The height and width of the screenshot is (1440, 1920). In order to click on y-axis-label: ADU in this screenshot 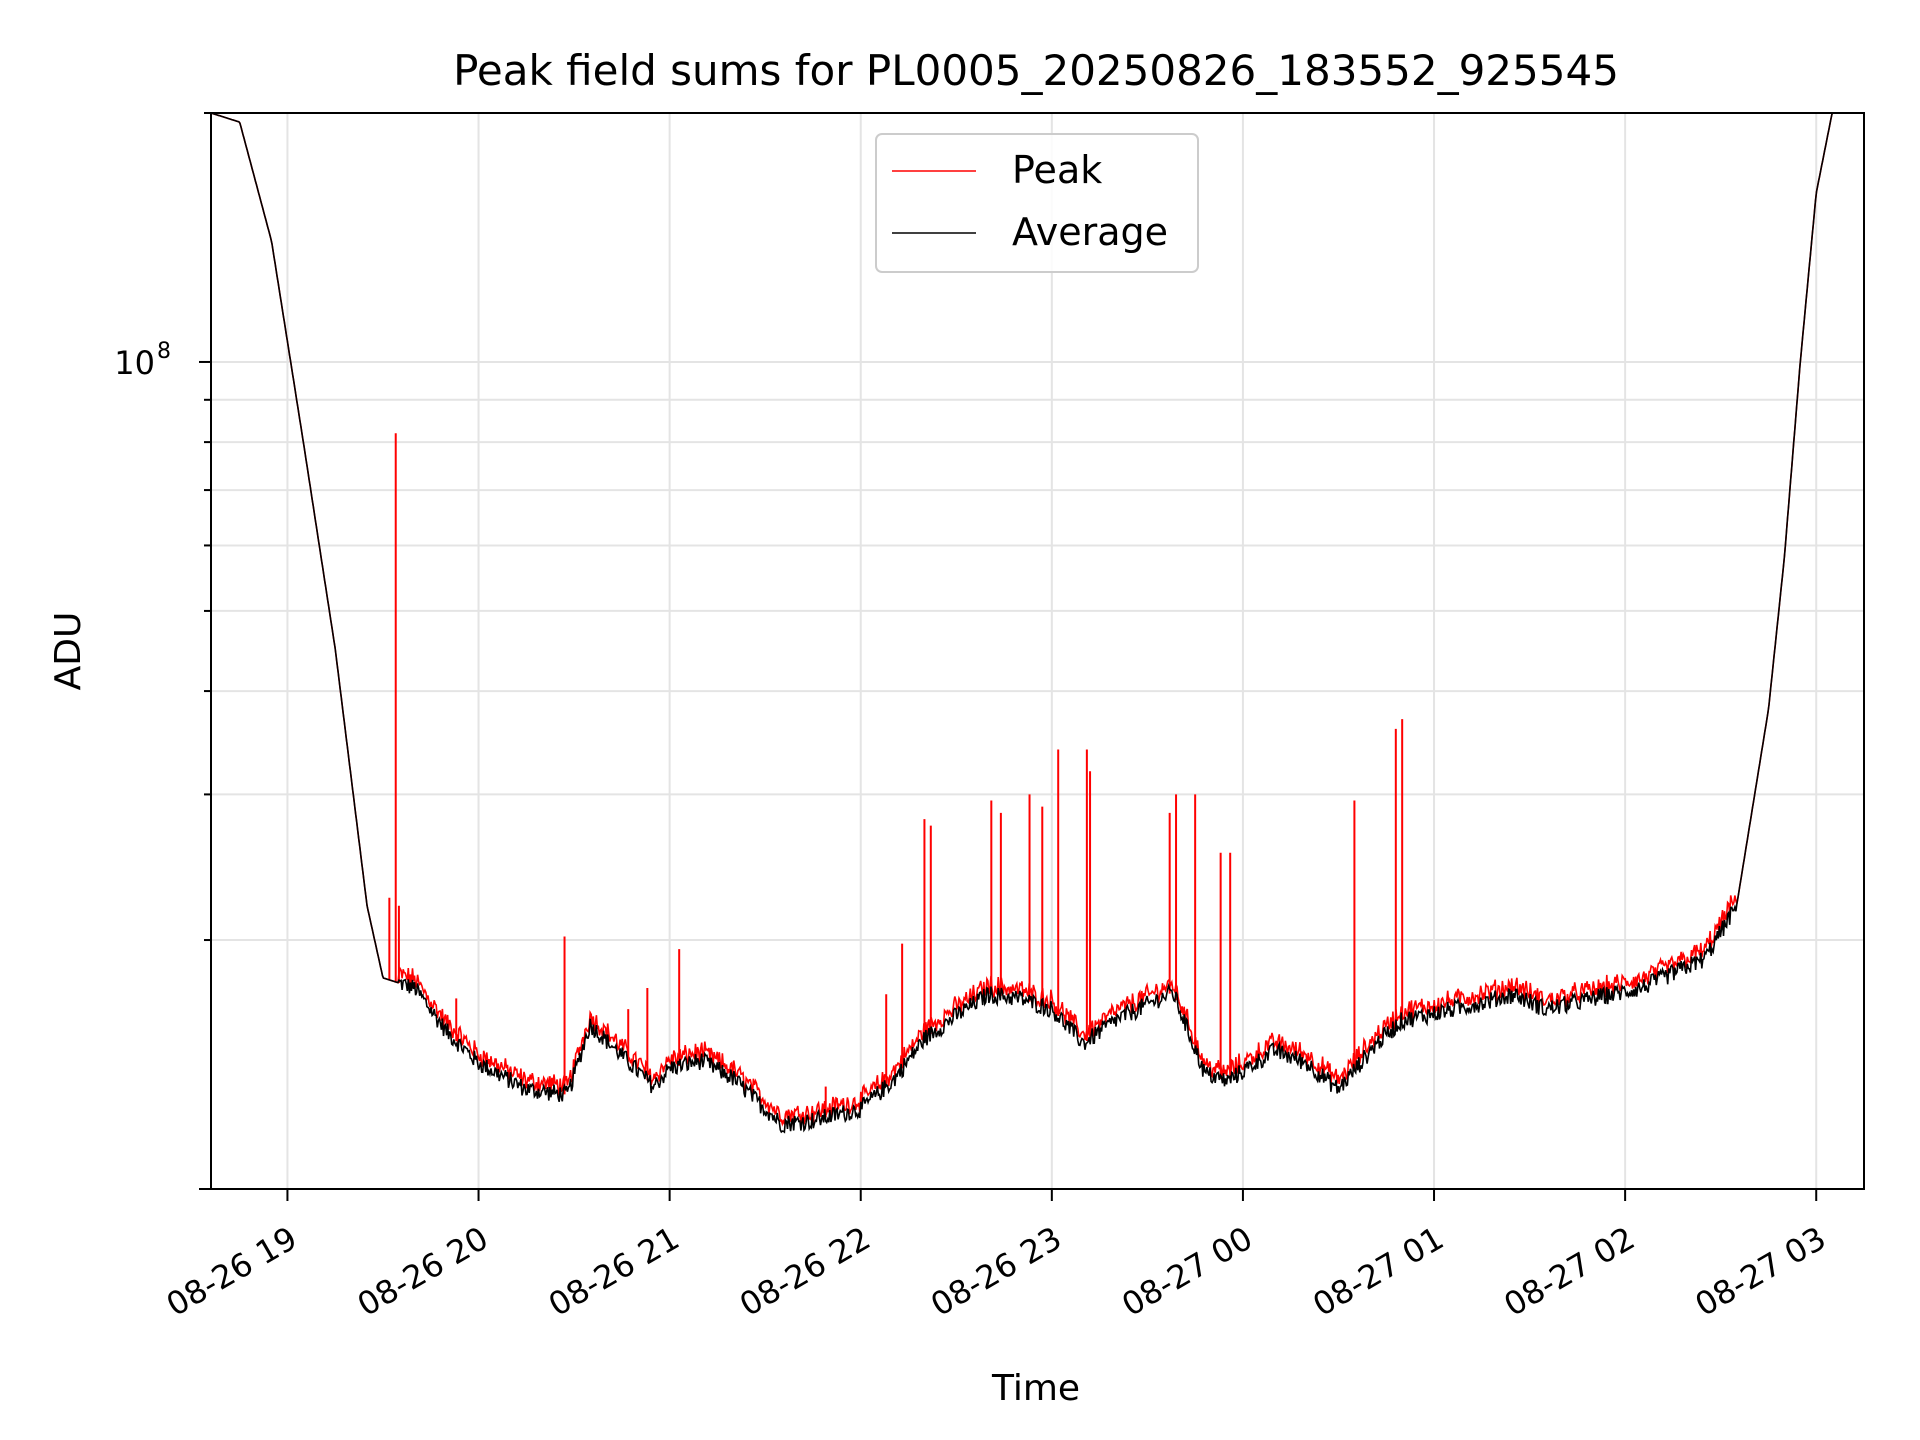, I will do `click(68, 651)`.